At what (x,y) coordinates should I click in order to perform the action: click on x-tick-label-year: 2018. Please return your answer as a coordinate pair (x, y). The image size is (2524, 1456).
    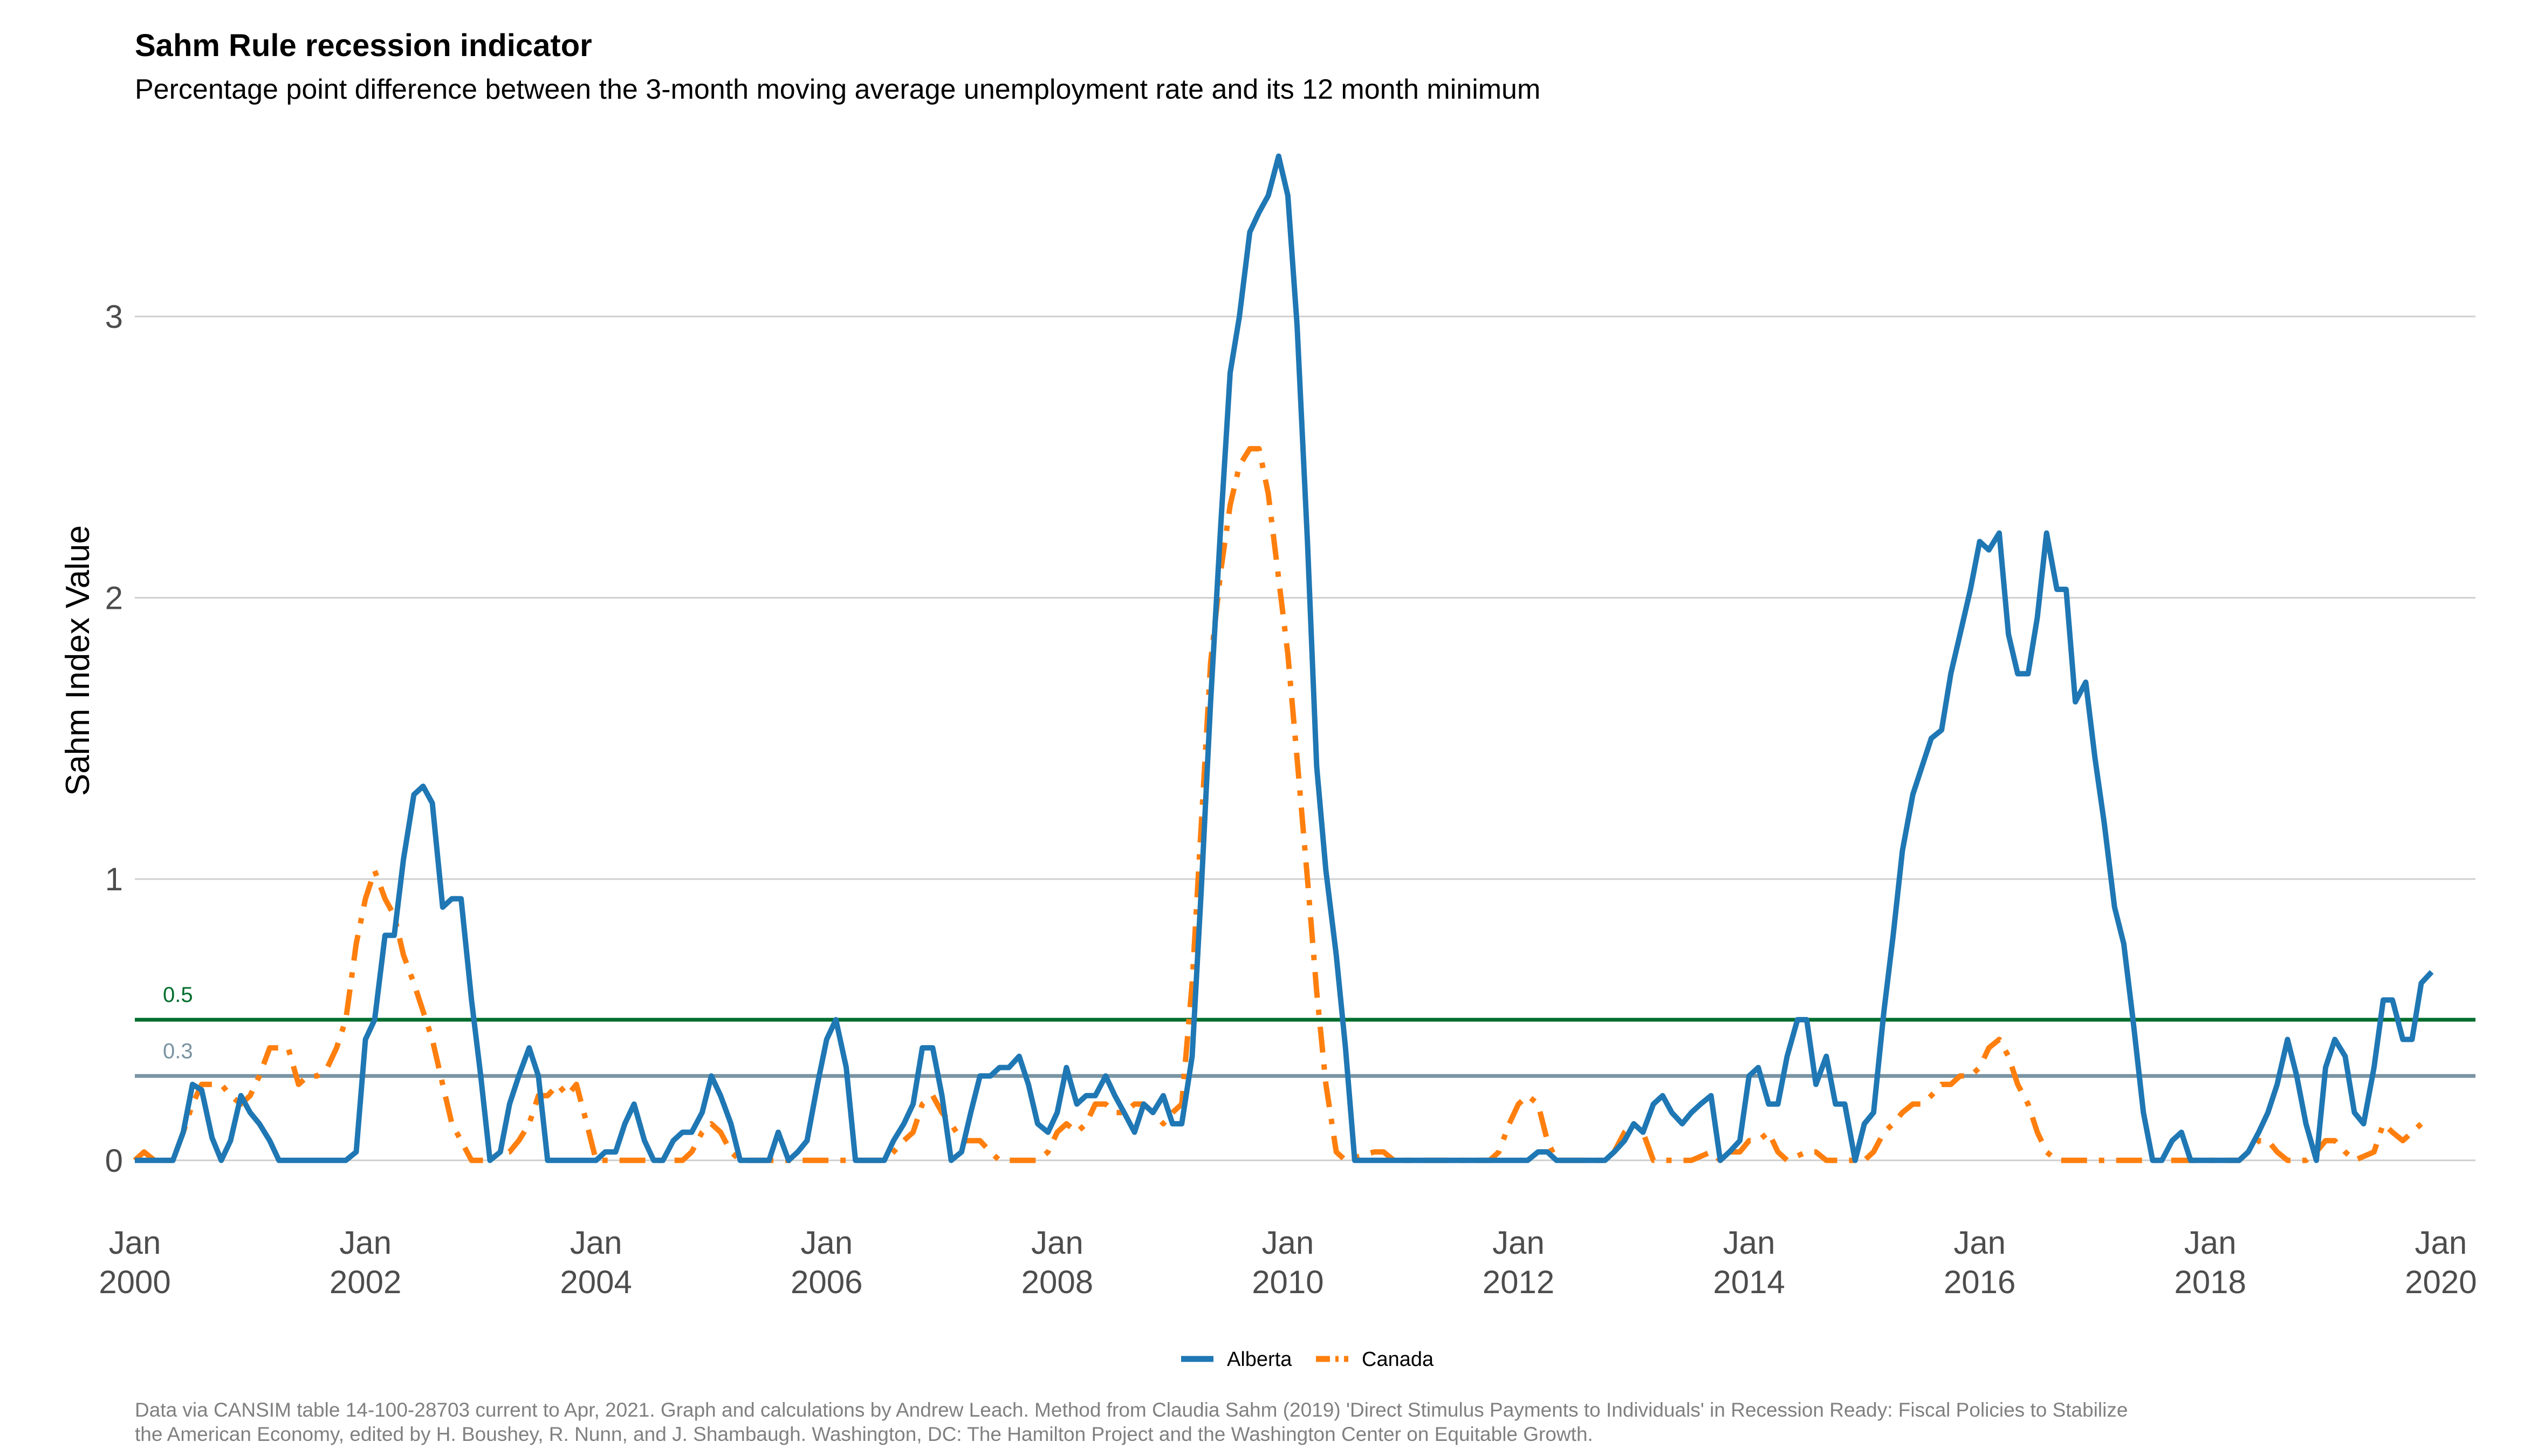
    Looking at the image, I should click on (2210, 1282).